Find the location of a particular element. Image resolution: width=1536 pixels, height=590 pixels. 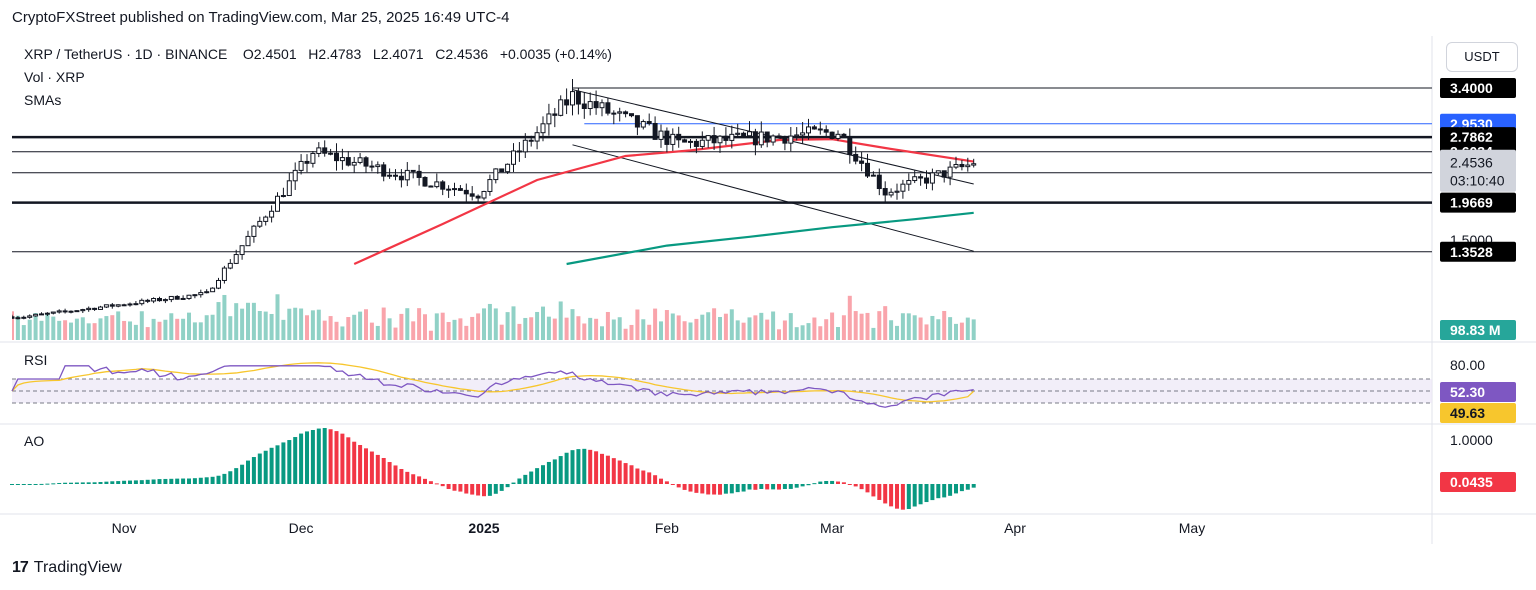

time-axis-tick: Dec is located at coordinates (301, 528).